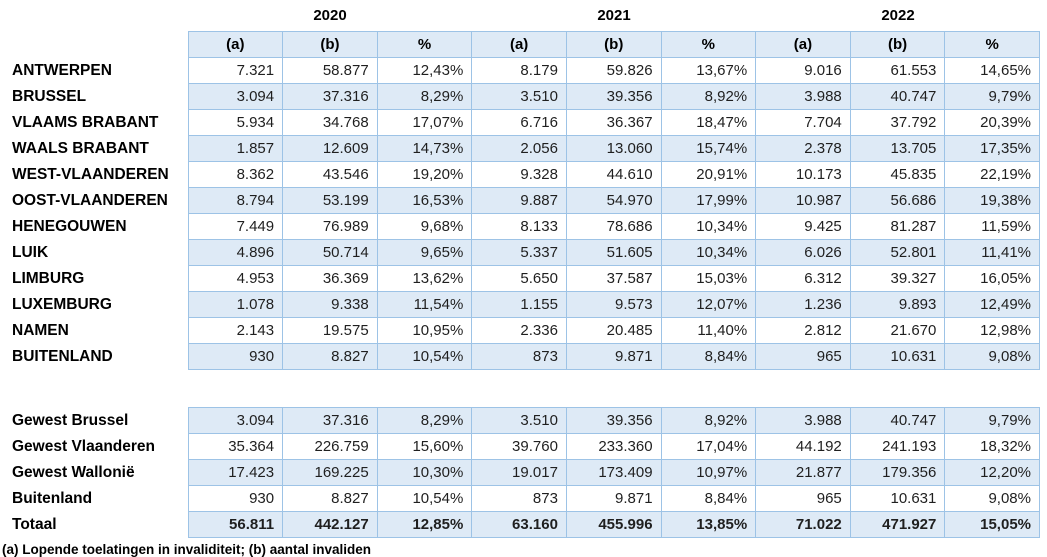 This screenshot has width=1047, height=557. Describe the element at coordinates (94, 122) in the screenshot. I see `row-label: VLAAMS BRABANT` at that location.